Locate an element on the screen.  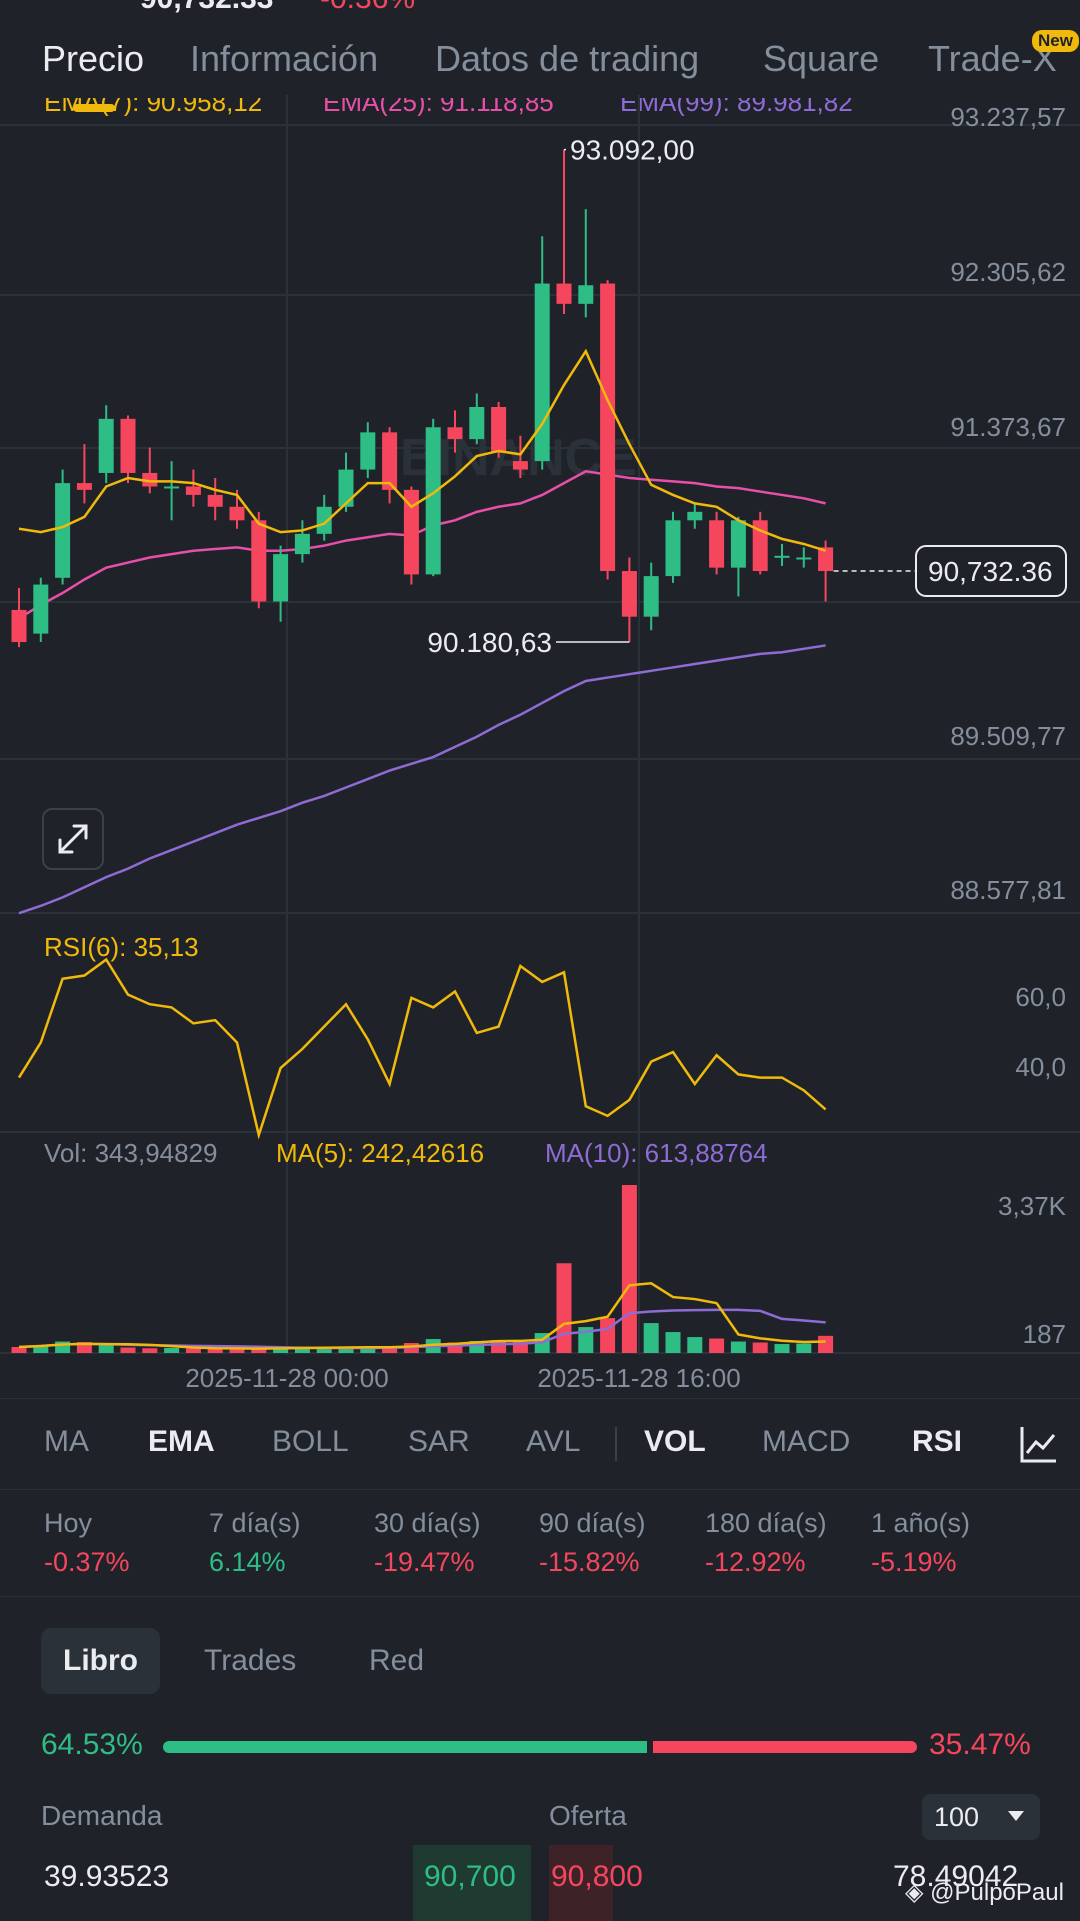
ema25-legend: EMA(25): 91.118,85 is located at coordinates (438, 107).